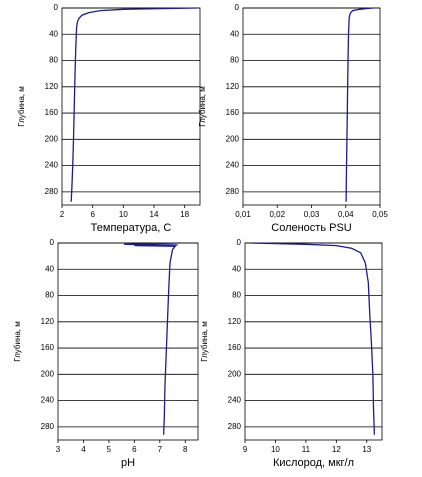 This screenshot has width=422, height=477. Describe the element at coordinates (184, 214) in the screenshot. I see `x-tick-label: 18` at that location.